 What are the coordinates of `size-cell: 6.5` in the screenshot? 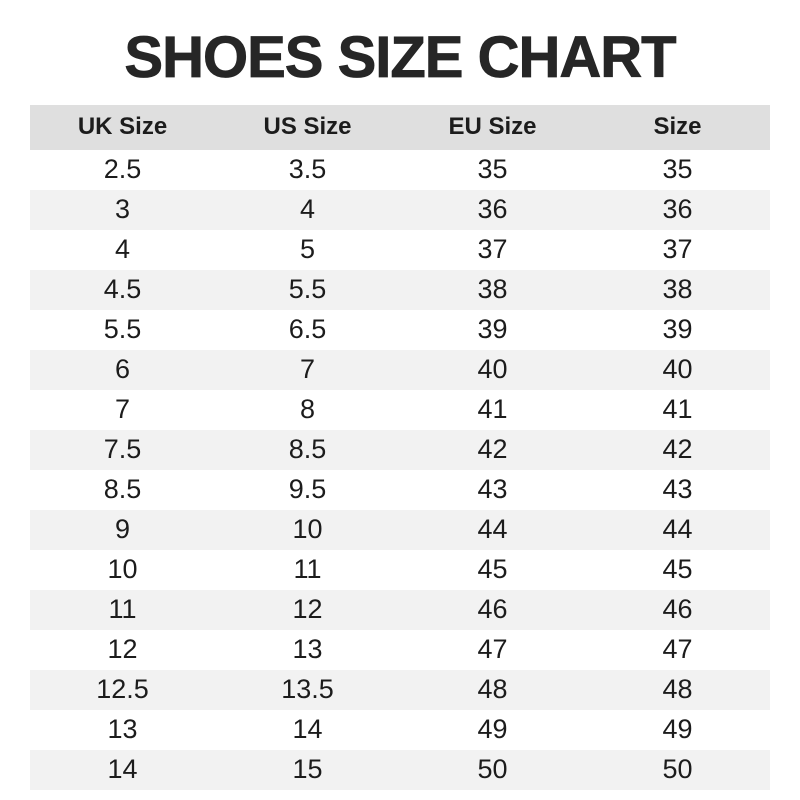 It's located at (307, 329).